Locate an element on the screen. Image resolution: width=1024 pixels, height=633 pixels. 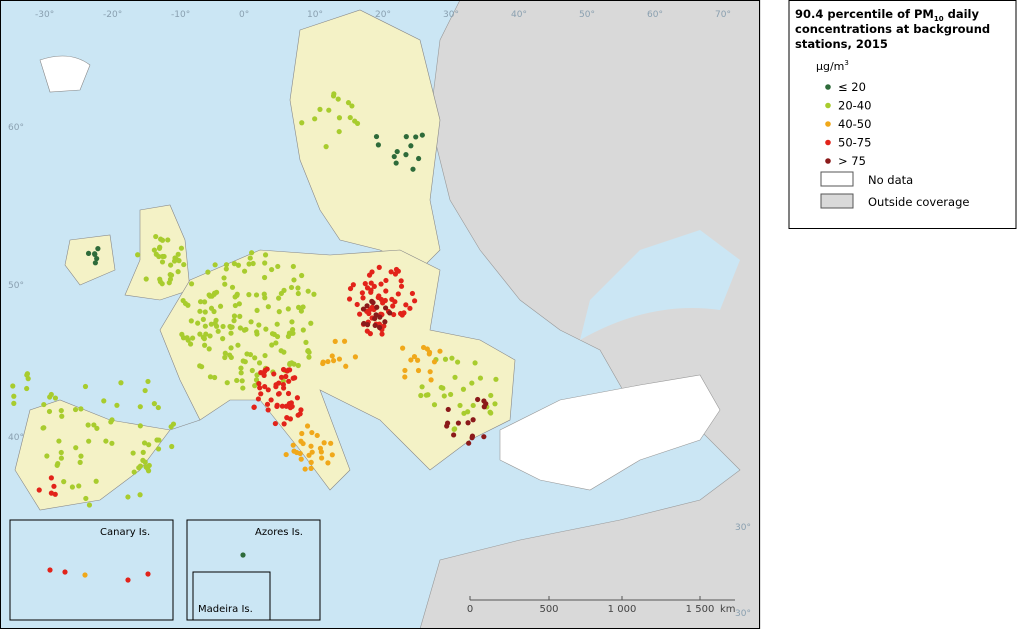
graticule-label: 0° is located at coordinates (244, 15).